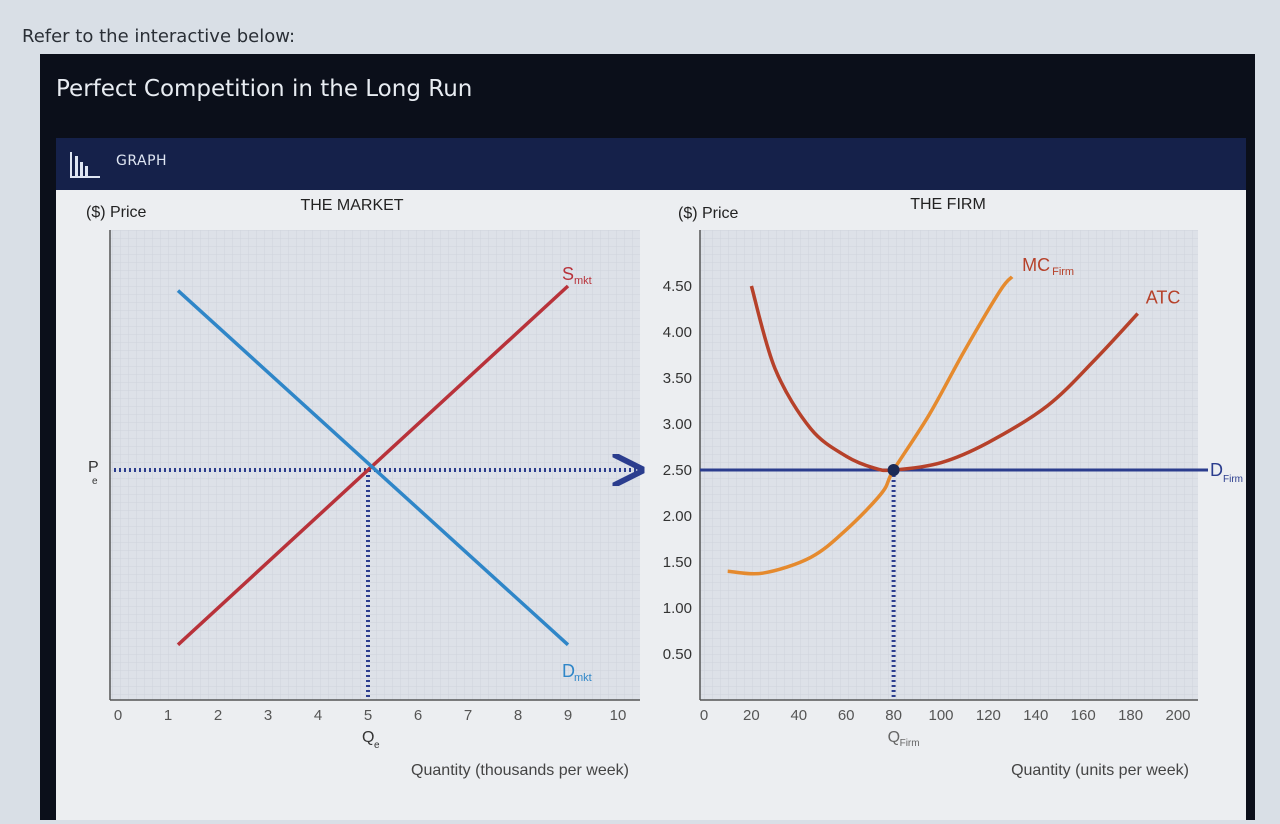  Describe the element at coordinates (677, 470) in the screenshot. I see `firm-y-tick-label: 2.50` at that location.